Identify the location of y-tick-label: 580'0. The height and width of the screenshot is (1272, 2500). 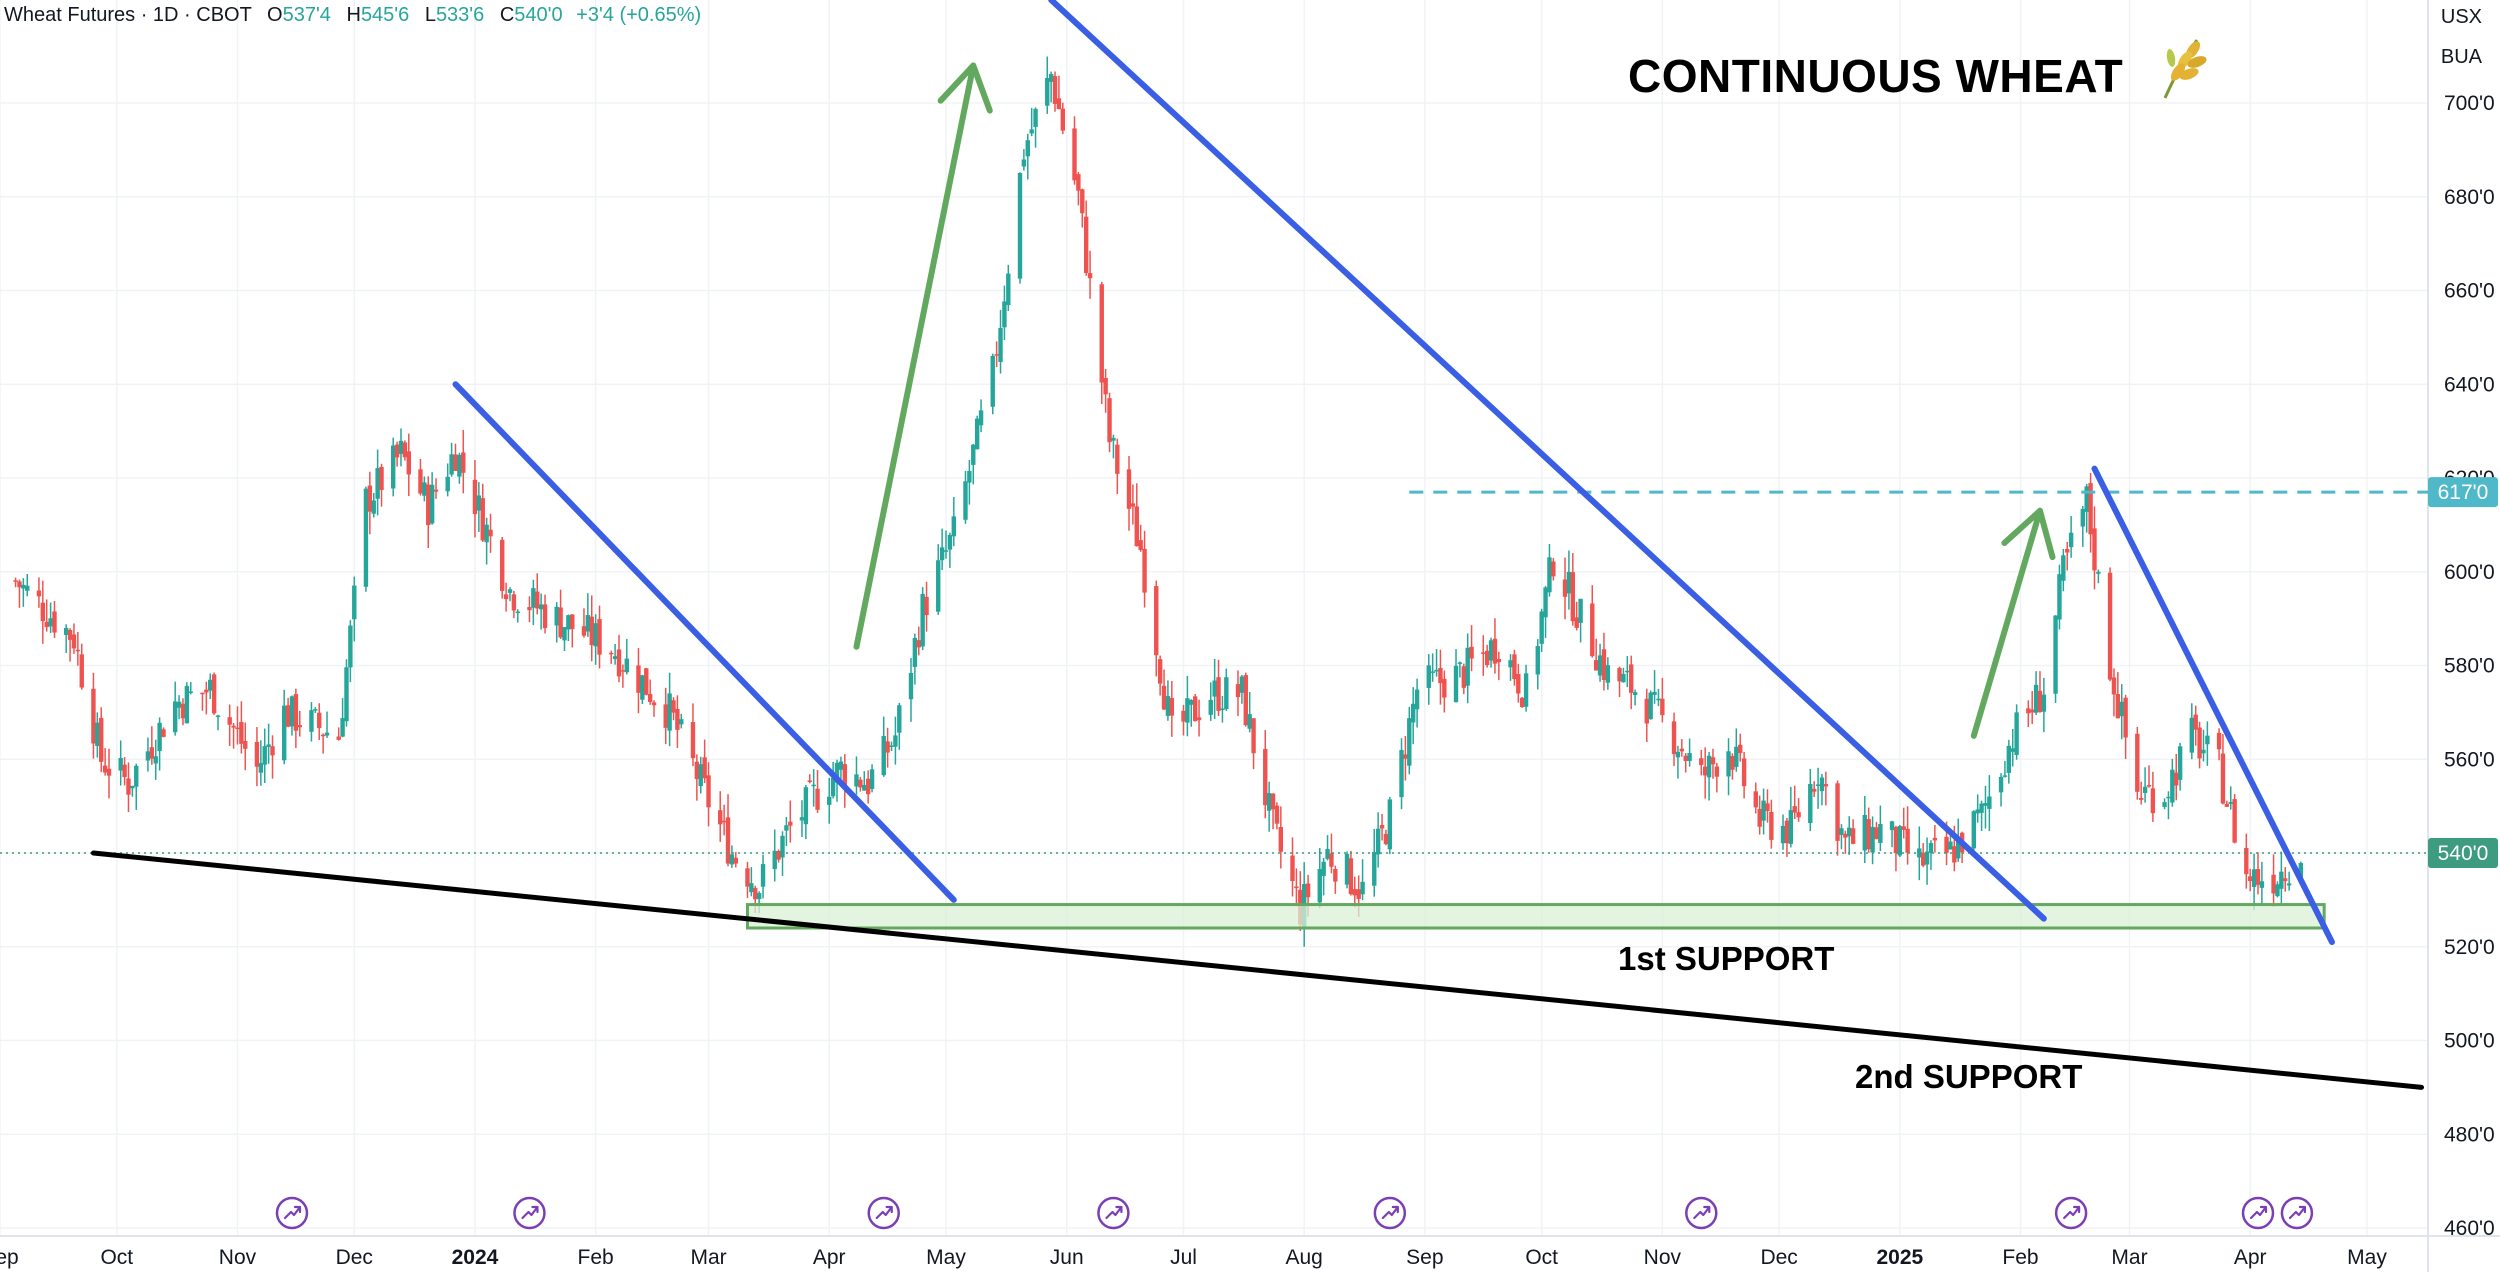
(2469, 666).